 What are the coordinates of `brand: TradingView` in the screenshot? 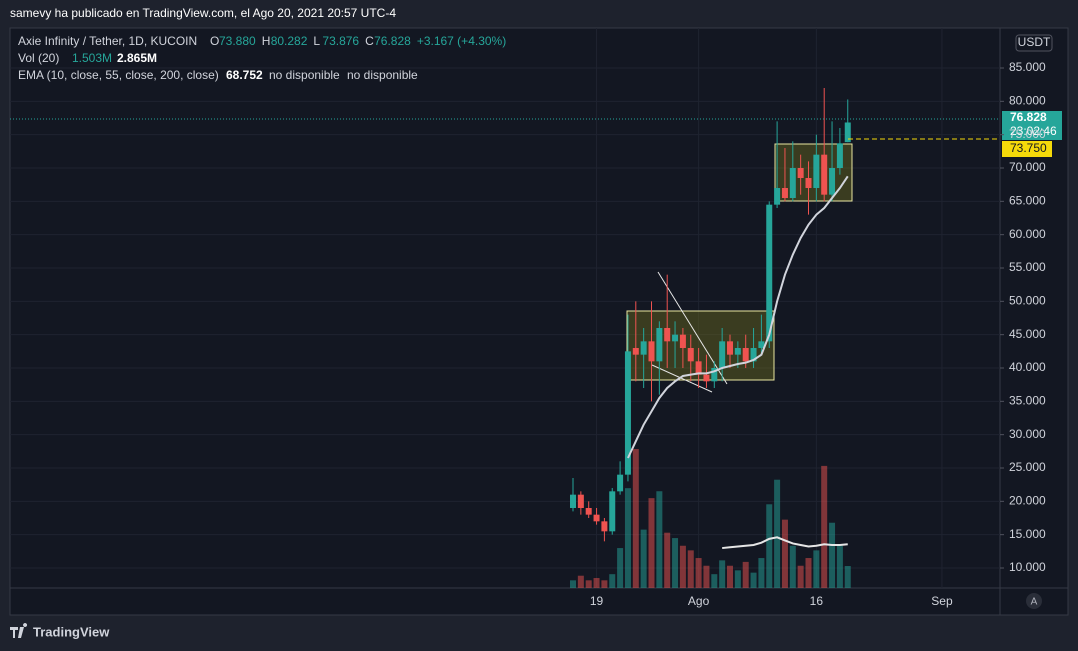 It's located at (71, 631).